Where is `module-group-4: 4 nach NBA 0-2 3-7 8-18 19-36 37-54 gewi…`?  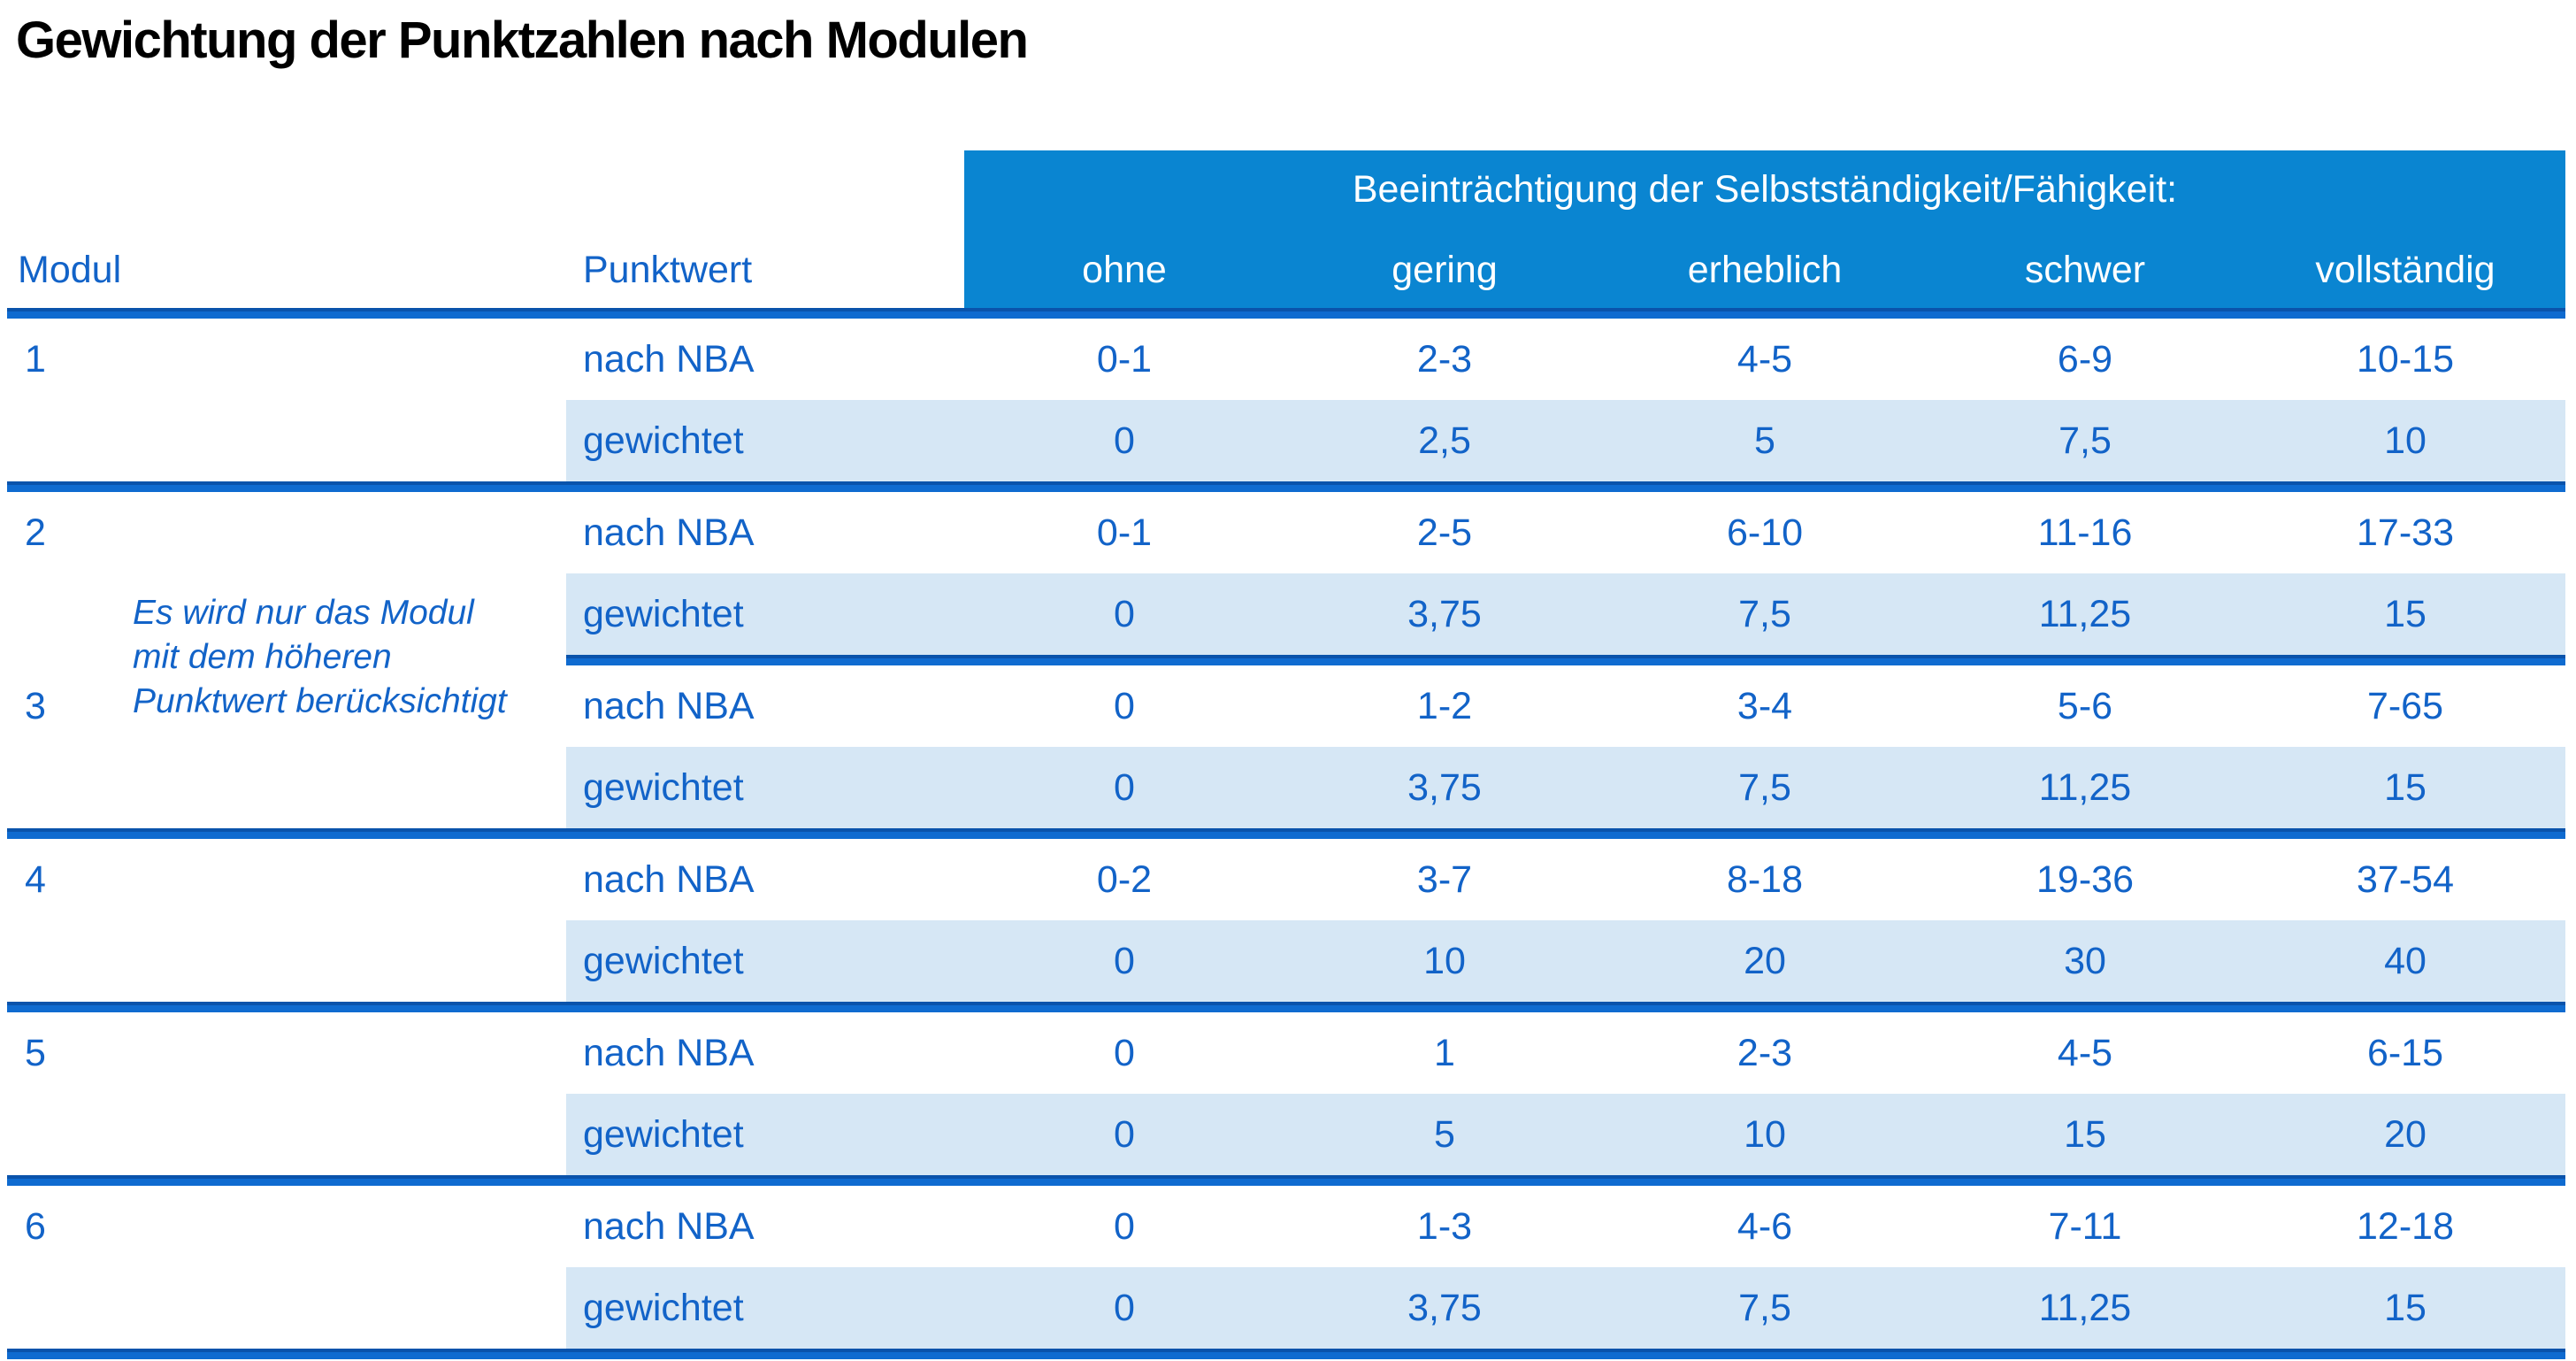 module-group-4: 4 nach NBA 0-2 3-7 8-18 19-36 37-54 gewi… is located at coordinates (1286, 920).